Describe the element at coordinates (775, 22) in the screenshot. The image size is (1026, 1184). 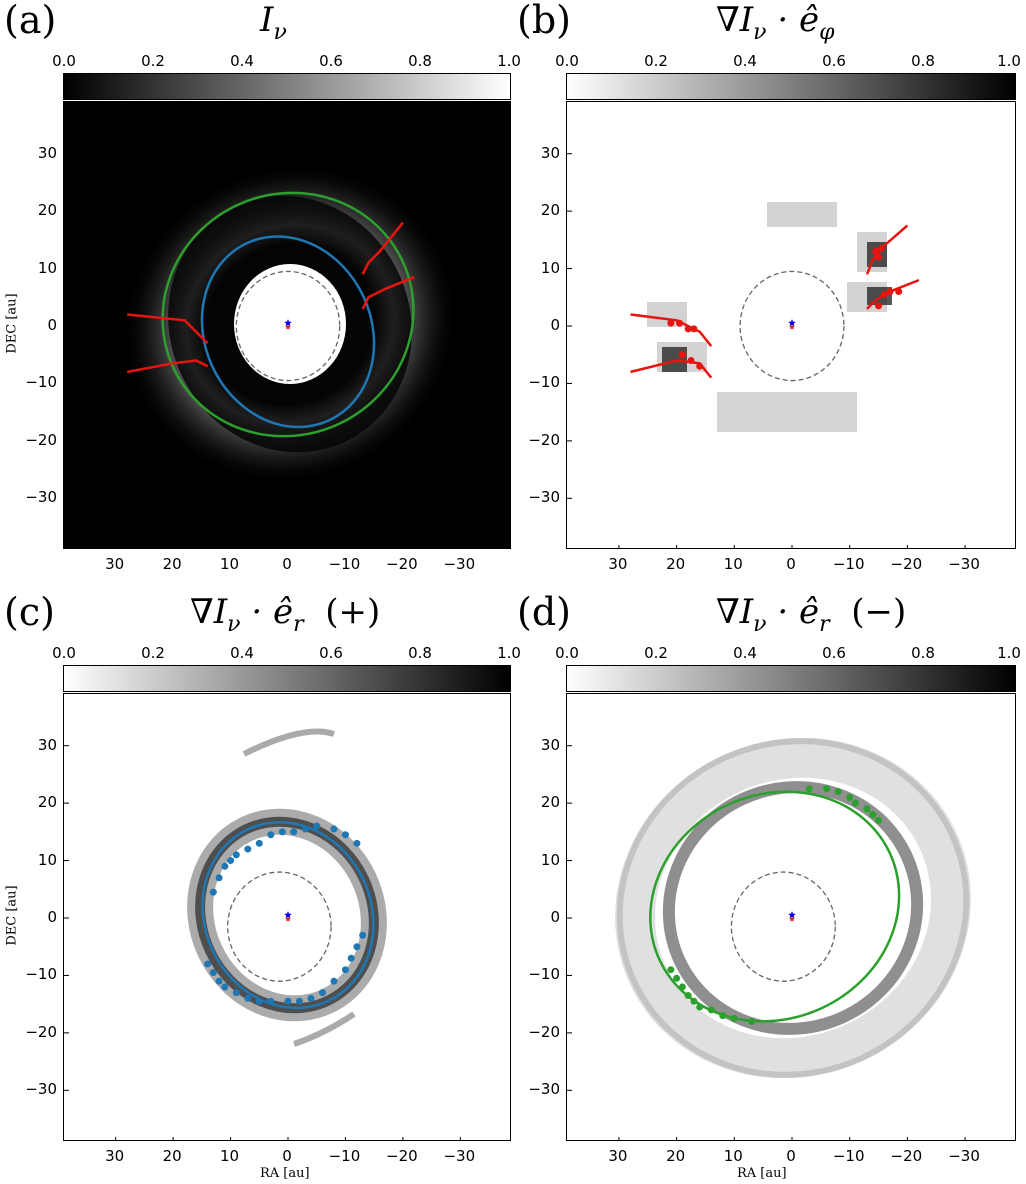
I see `panel-title: ∇Iν · êφ` at that location.